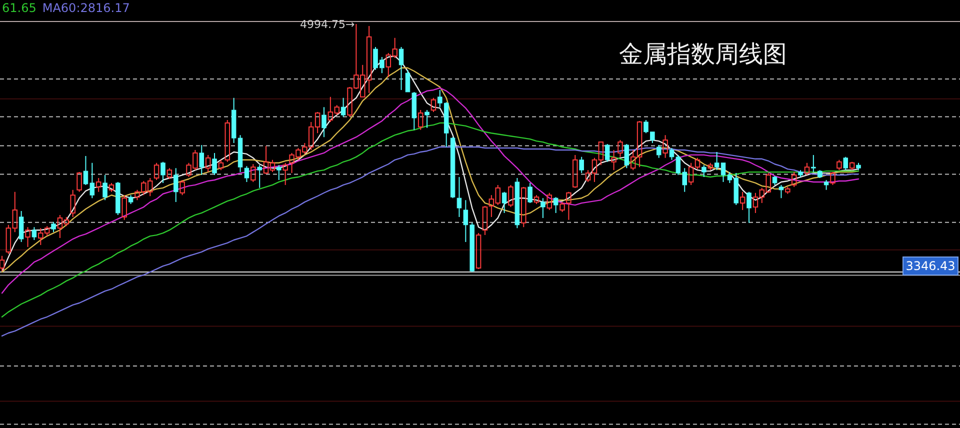 The height and width of the screenshot is (428, 960). What do you see at coordinates (19, 8) in the screenshot?
I see `legend-item: 61.65` at bounding box center [19, 8].